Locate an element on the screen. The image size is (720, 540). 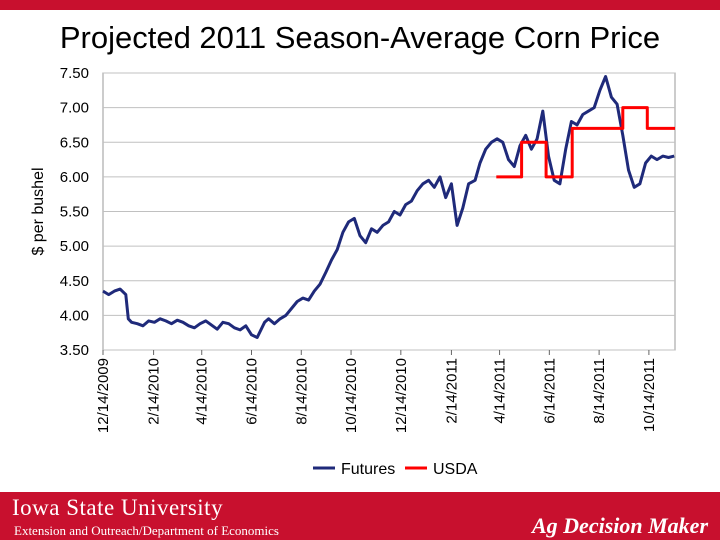
y-tick-label: 7.50 is located at coordinates (74, 73).